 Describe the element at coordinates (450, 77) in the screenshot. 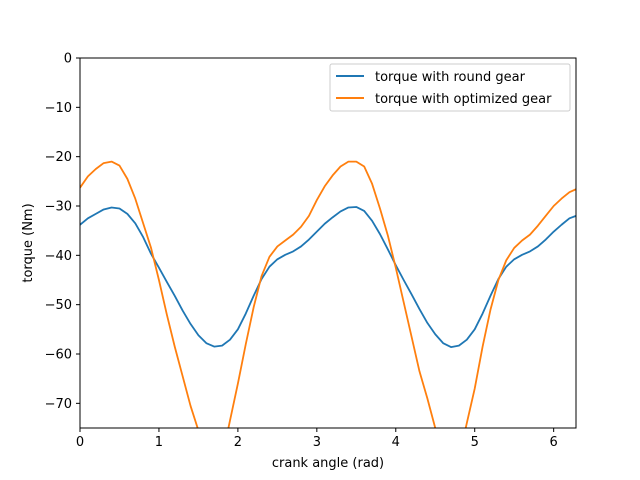

I see `legend-label-round-gear: torque with round gear` at that location.